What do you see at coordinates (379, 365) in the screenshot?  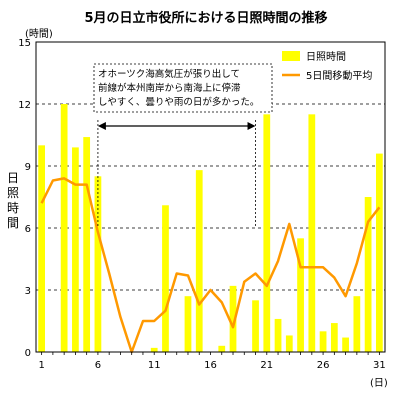 I see `x-tick-label: 31` at bounding box center [379, 365].